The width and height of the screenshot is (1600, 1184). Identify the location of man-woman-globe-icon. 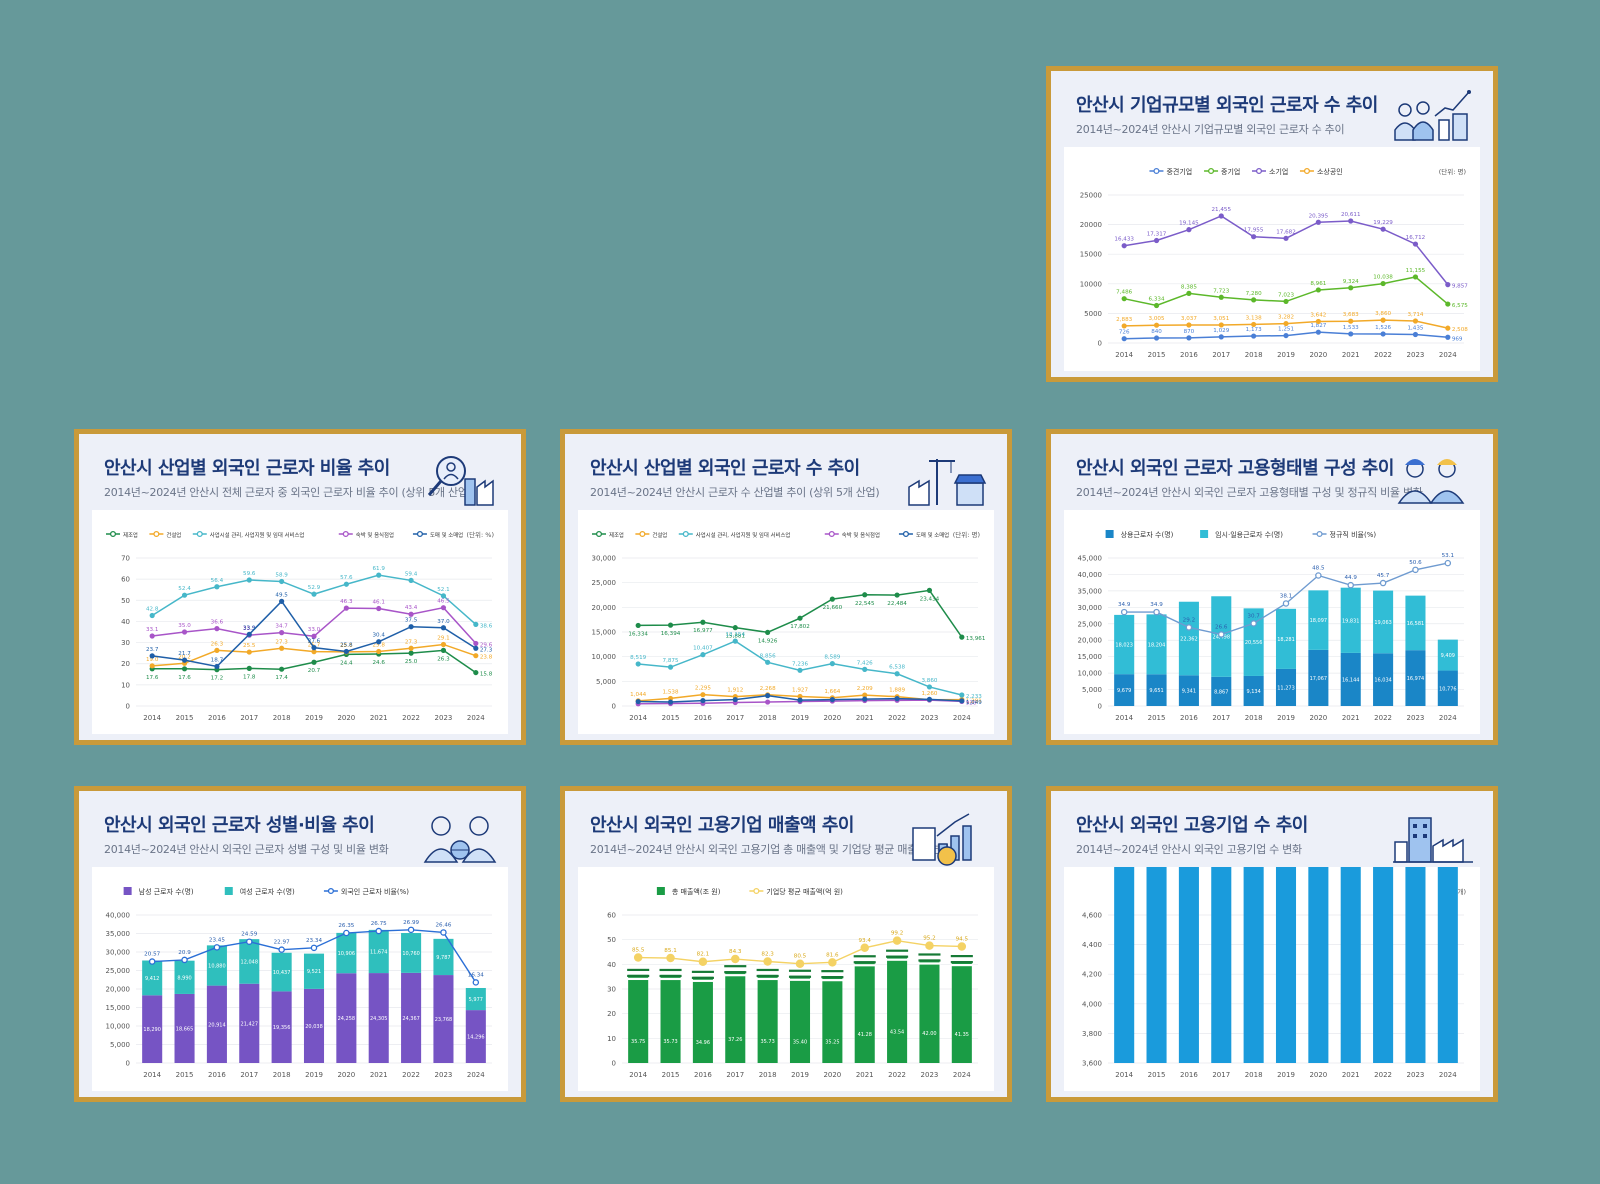
(460, 839).